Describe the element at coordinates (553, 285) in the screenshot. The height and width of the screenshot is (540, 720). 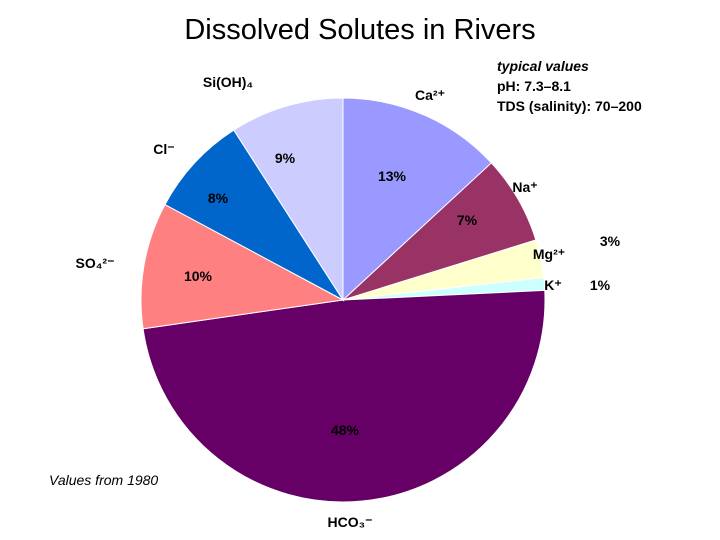
I see `slice-name-k: K⁺` at that location.